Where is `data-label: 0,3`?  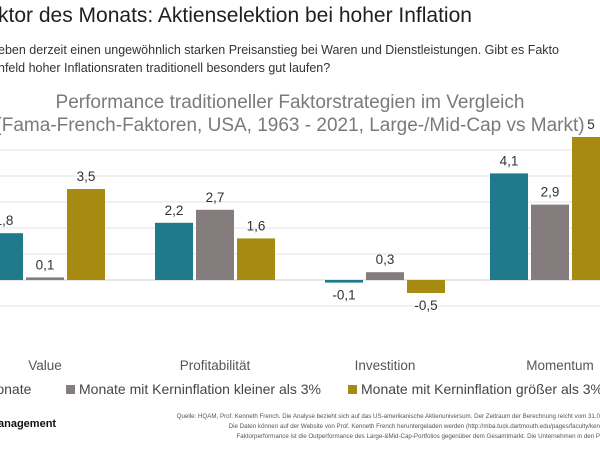 data-label: 0,3 is located at coordinates (385, 259).